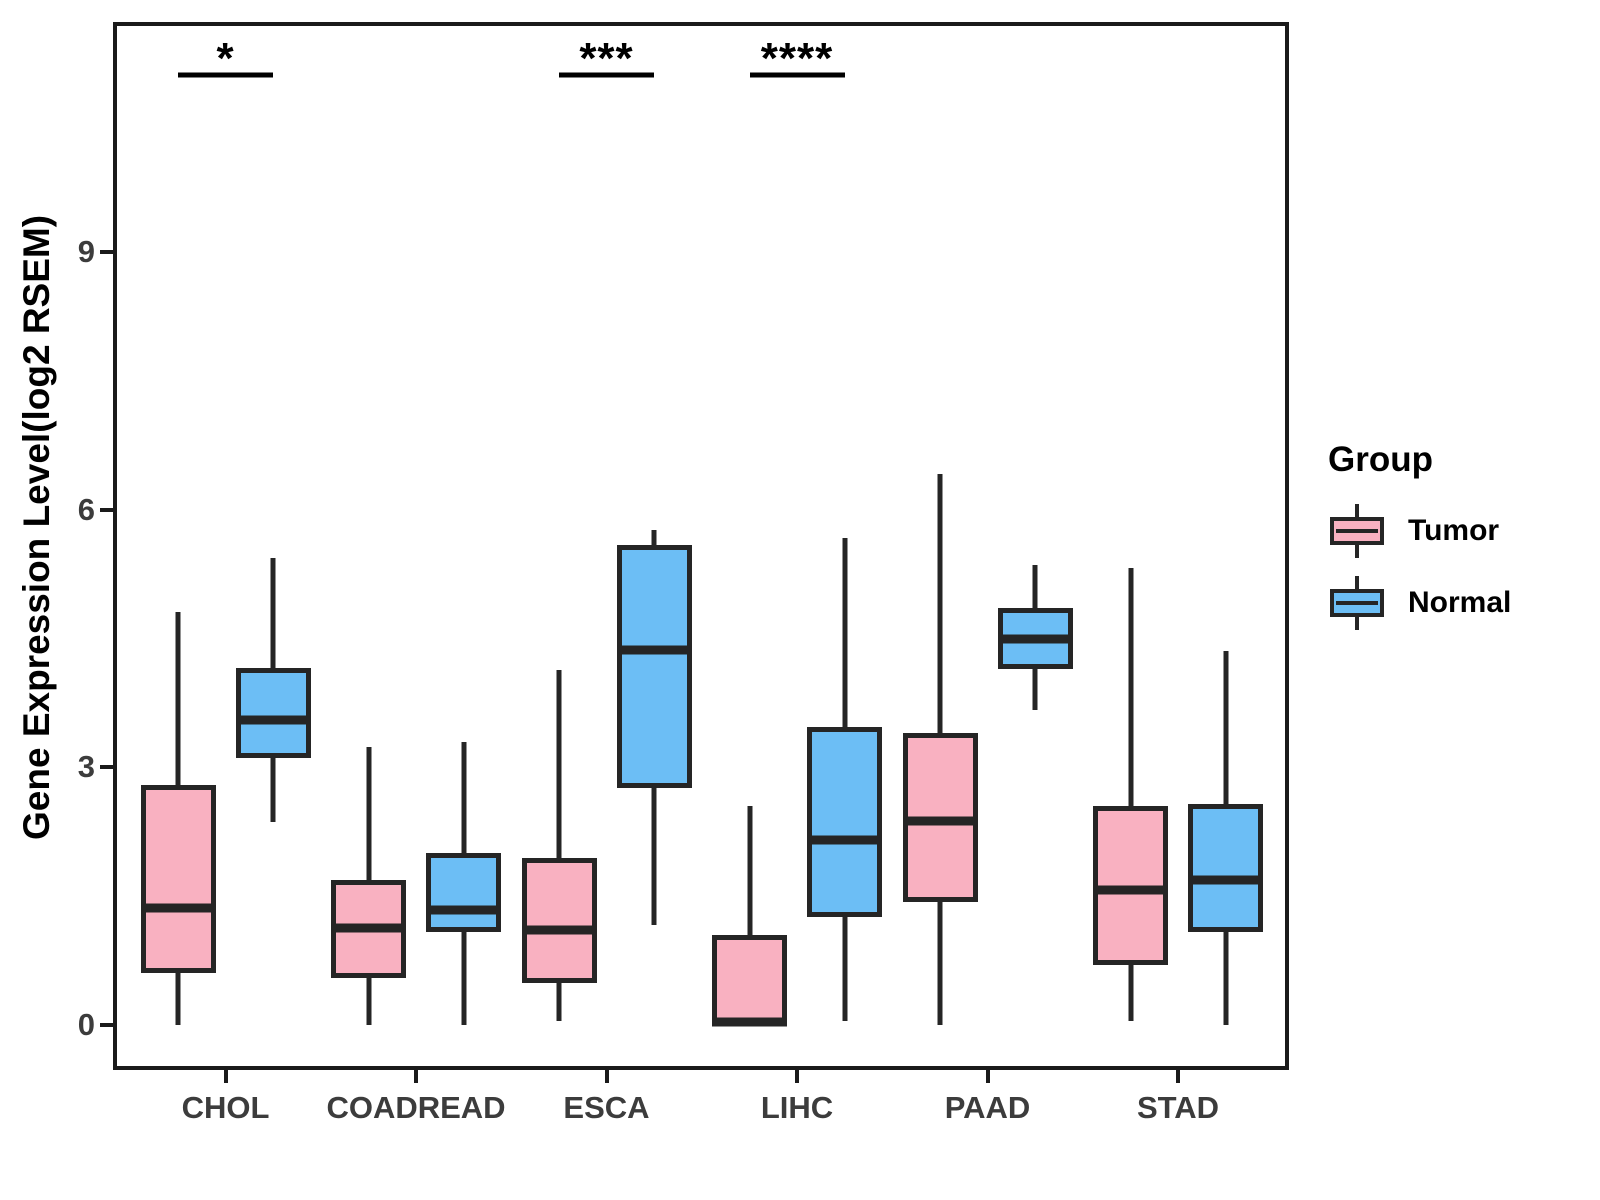 This screenshot has height=1200, width=1600. Describe the element at coordinates (654, 650) in the screenshot. I see `median-normal-esca` at that location.